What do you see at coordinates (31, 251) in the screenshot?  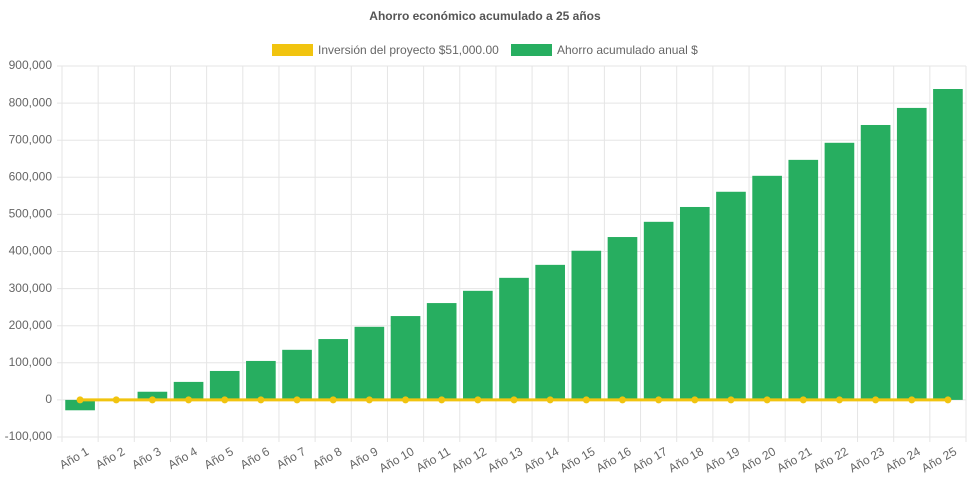 I see `y-tick-label: 400,000` at bounding box center [31, 251].